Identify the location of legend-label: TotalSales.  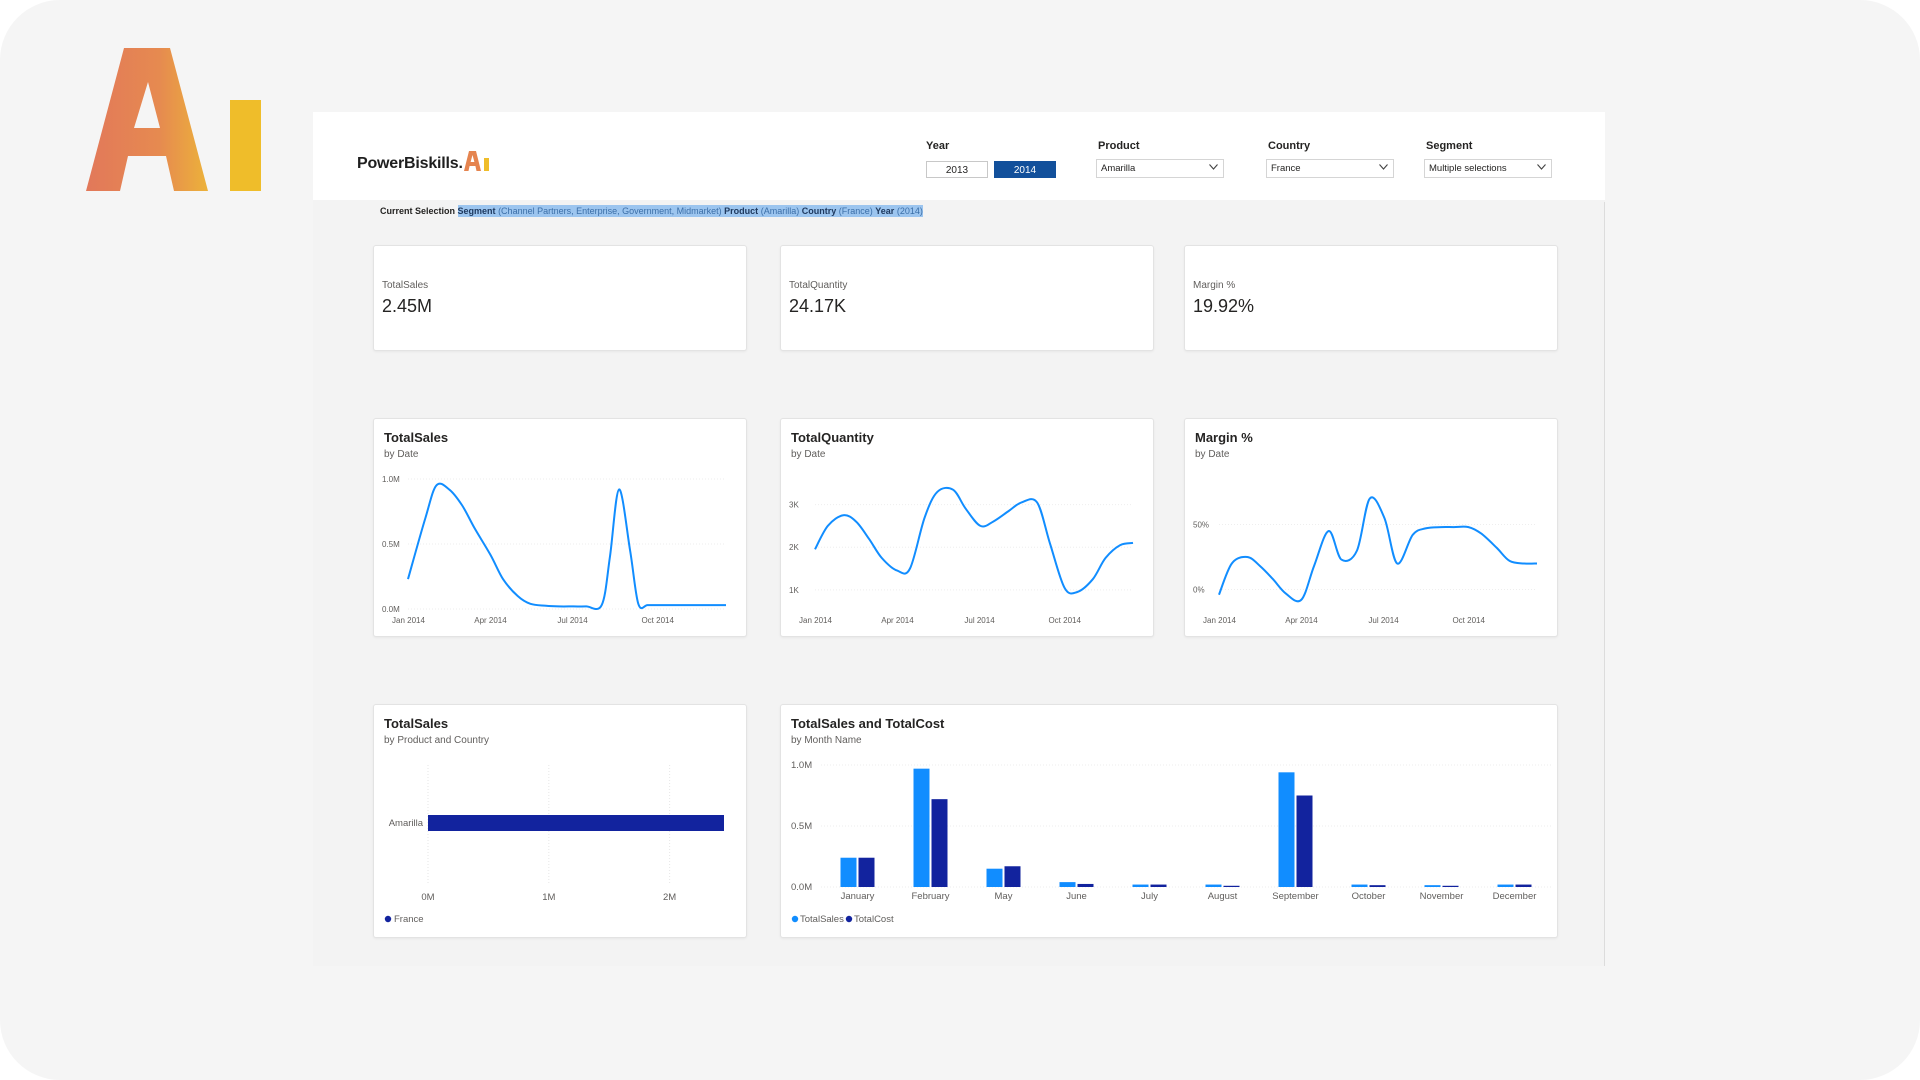
(822, 919).